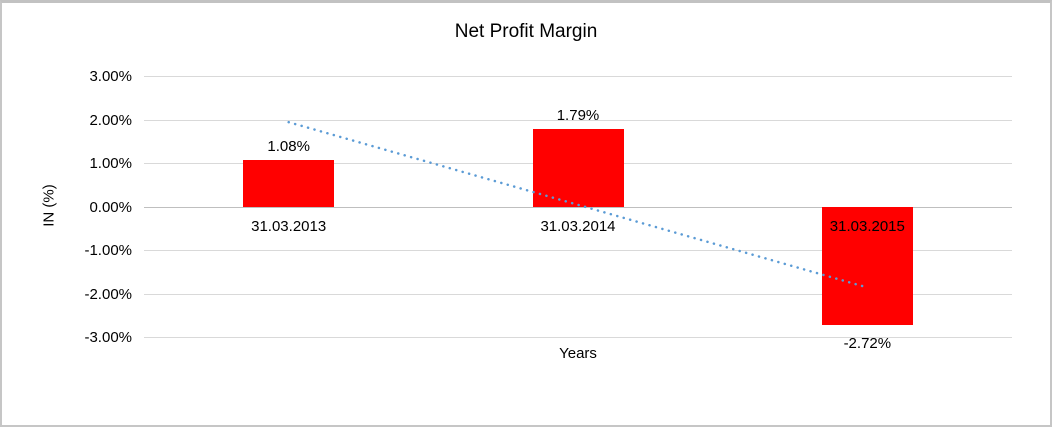 The height and width of the screenshot is (427, 1052). What do you see at coordinates (288, 147) in the screenshot?
I see `bar-value-label: 1.08%` at bounding box center [288, 147].